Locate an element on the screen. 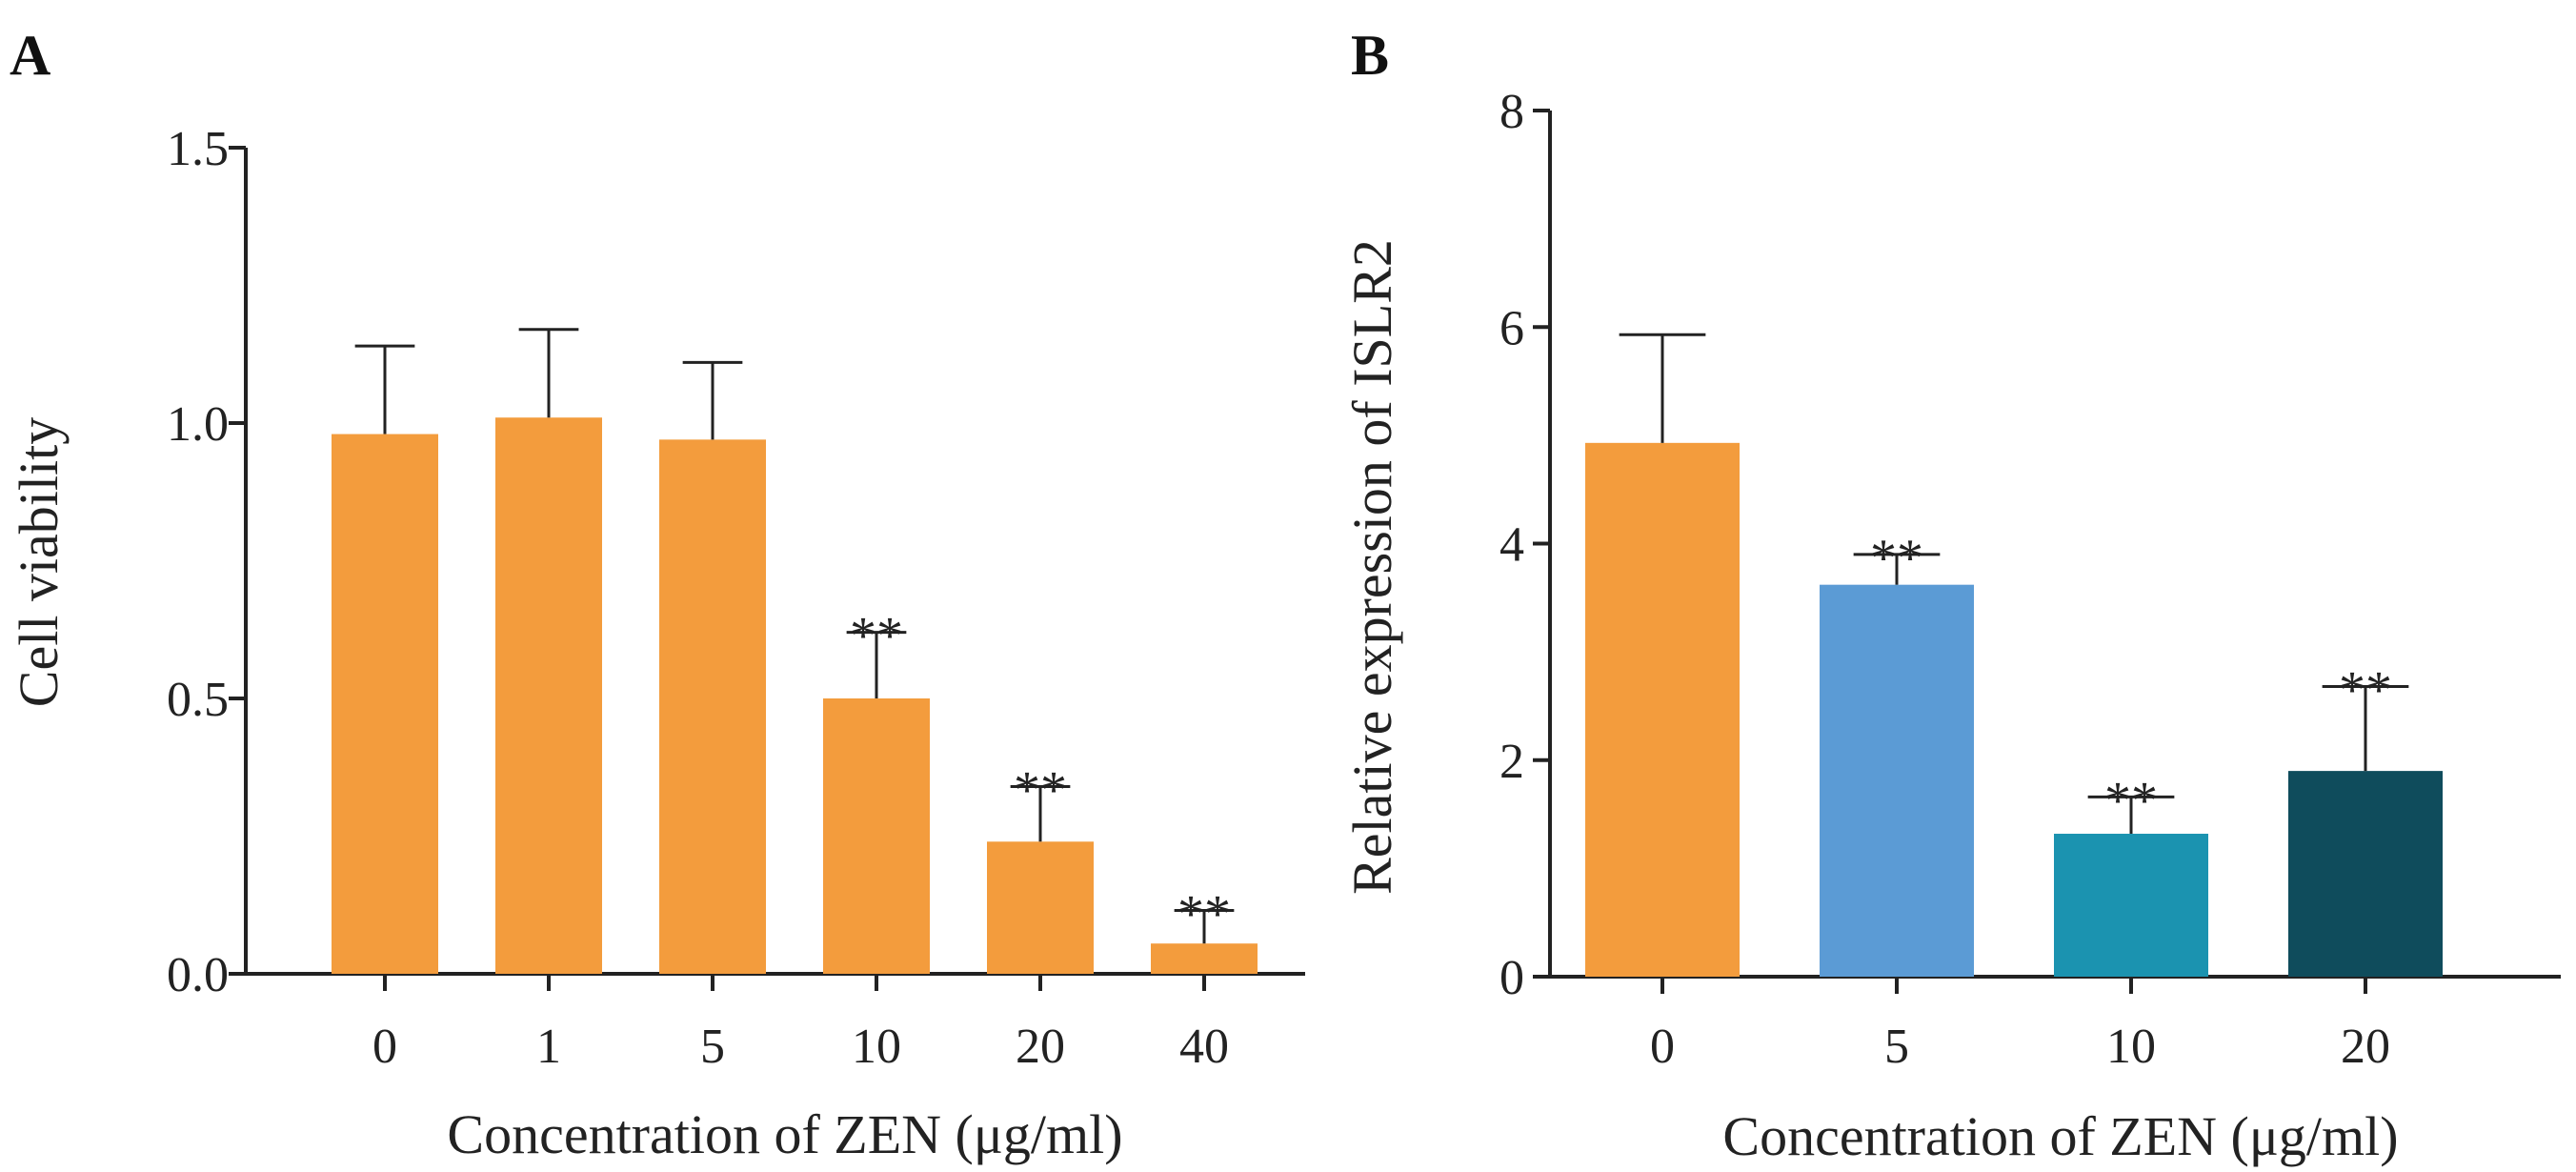 The width and height of the screenshot is (2576, 1172). panel-a-x-tick-label-1: 1 is located at coordinates (548, 1047).